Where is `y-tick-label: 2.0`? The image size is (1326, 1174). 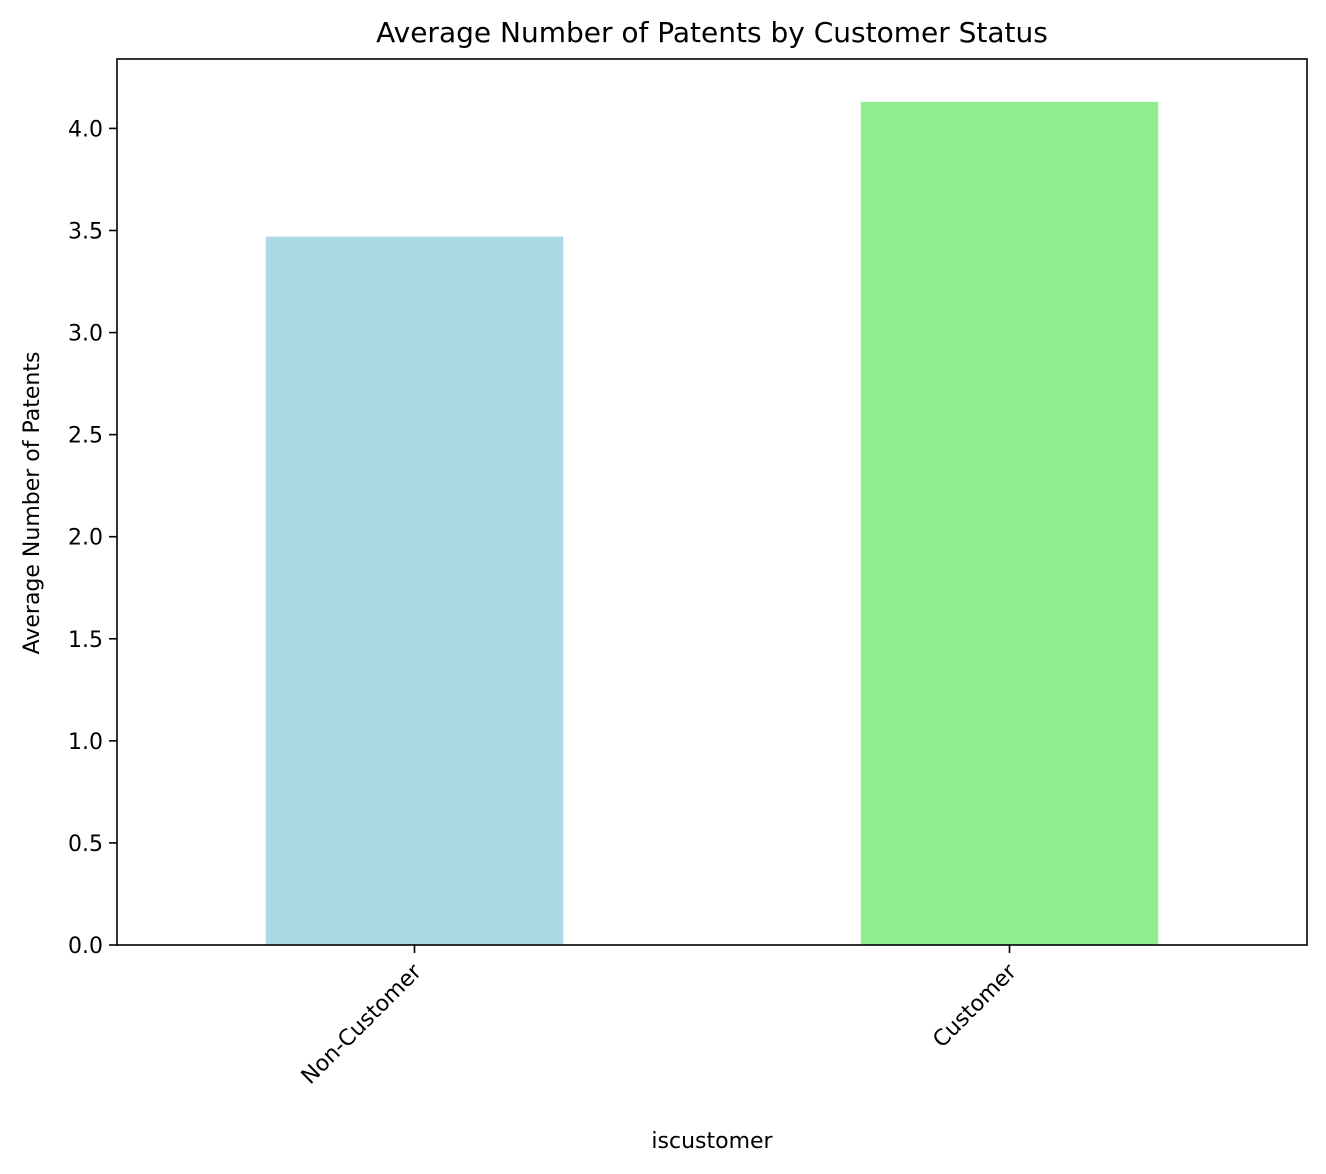 y-tick-label: 2.0 is located at coordinates (85, 538).